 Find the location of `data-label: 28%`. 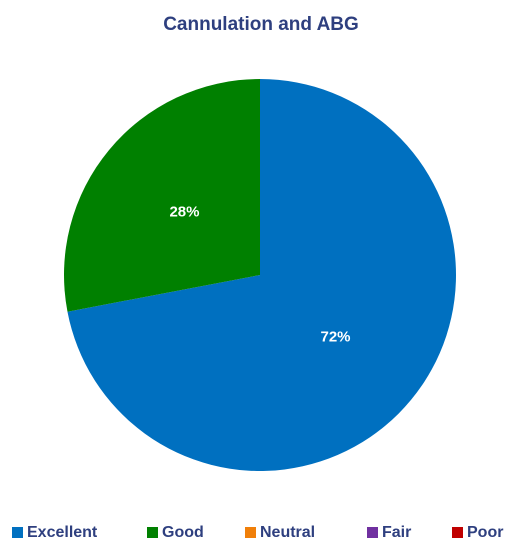

data-label: 28% is located at coordinates (184, 212).